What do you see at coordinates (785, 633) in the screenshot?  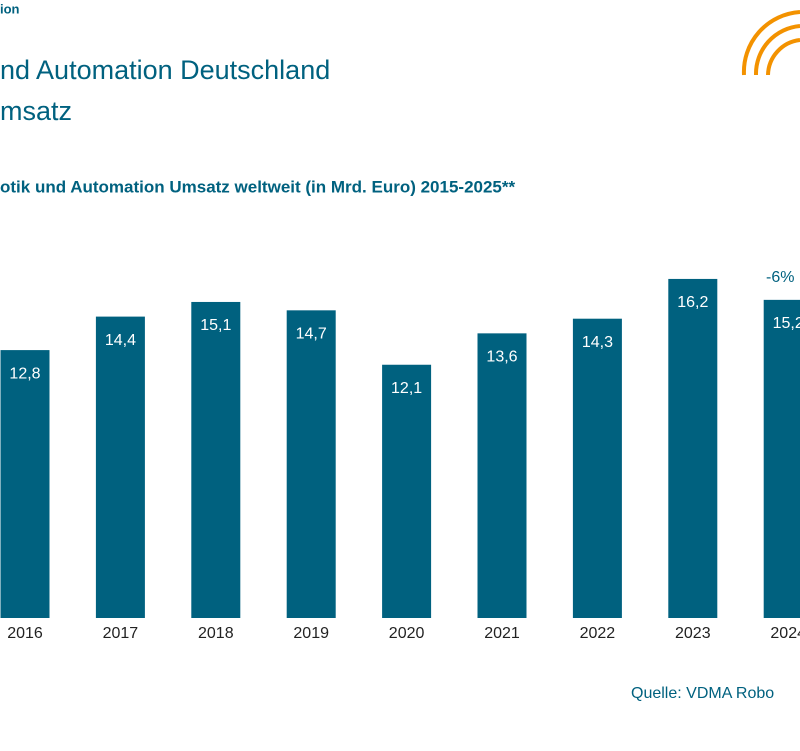 I see `x-tick-label: 2024` at bounding box center [785, 633].